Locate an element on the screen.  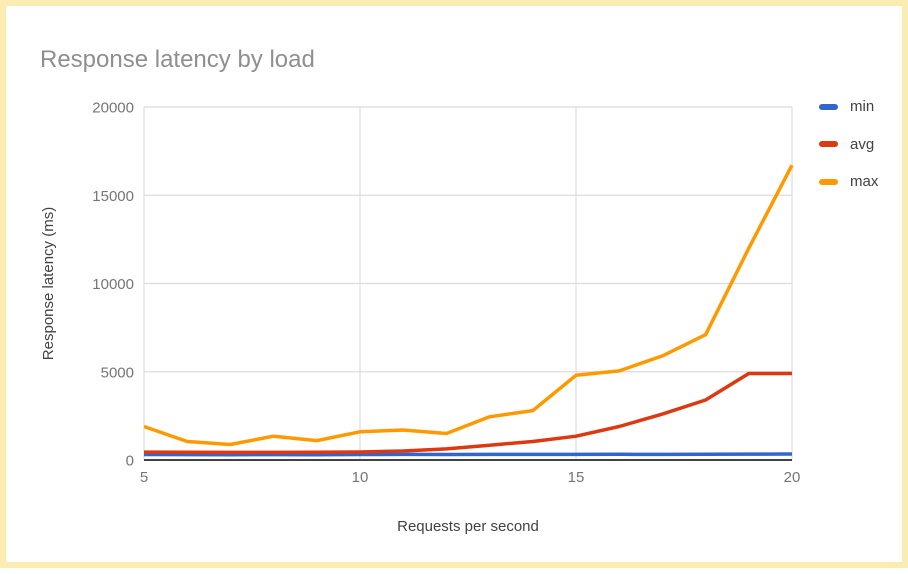
x-tick-label: 15 is located at coordinates (576, 477).